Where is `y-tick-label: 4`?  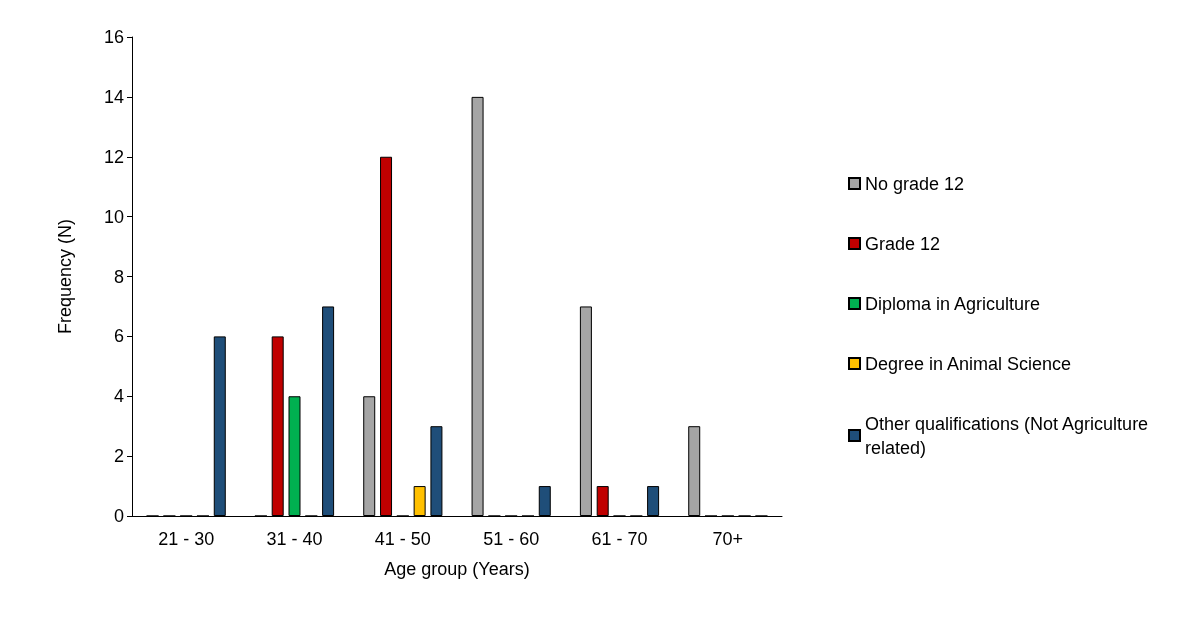
y-tick-label: 4 is located at coordinates (118, 396).